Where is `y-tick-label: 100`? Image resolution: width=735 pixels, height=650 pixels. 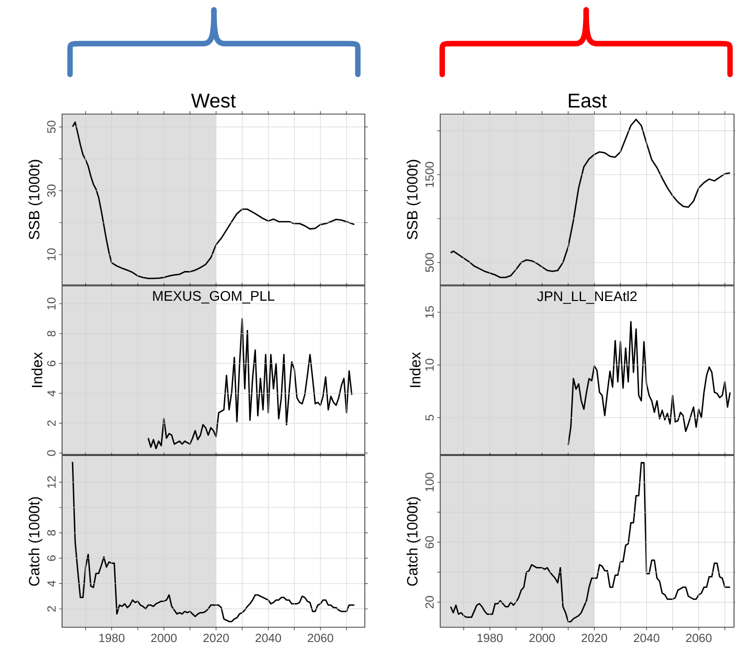
y-tick-label: 100 is located at coordinates (429, 482).